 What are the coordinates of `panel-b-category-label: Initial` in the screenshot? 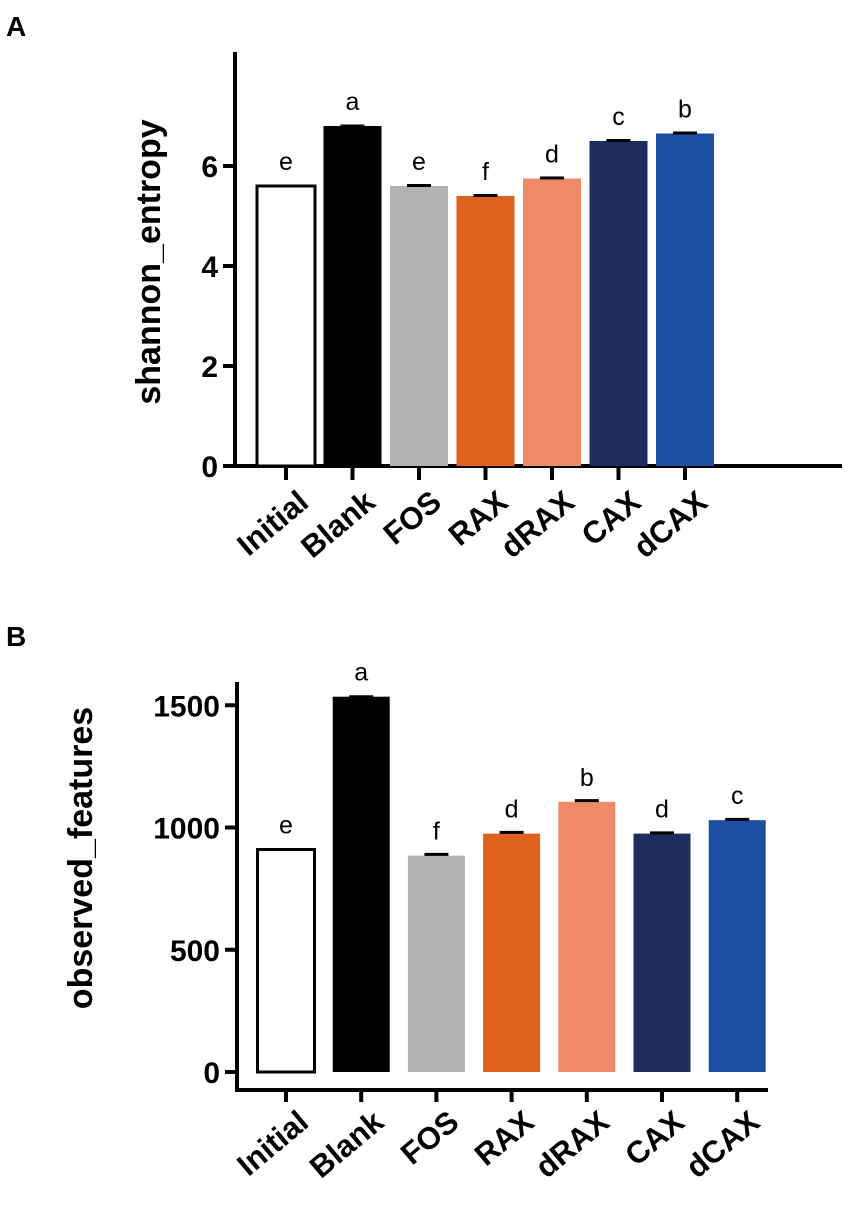 It's located at (272, 1143).